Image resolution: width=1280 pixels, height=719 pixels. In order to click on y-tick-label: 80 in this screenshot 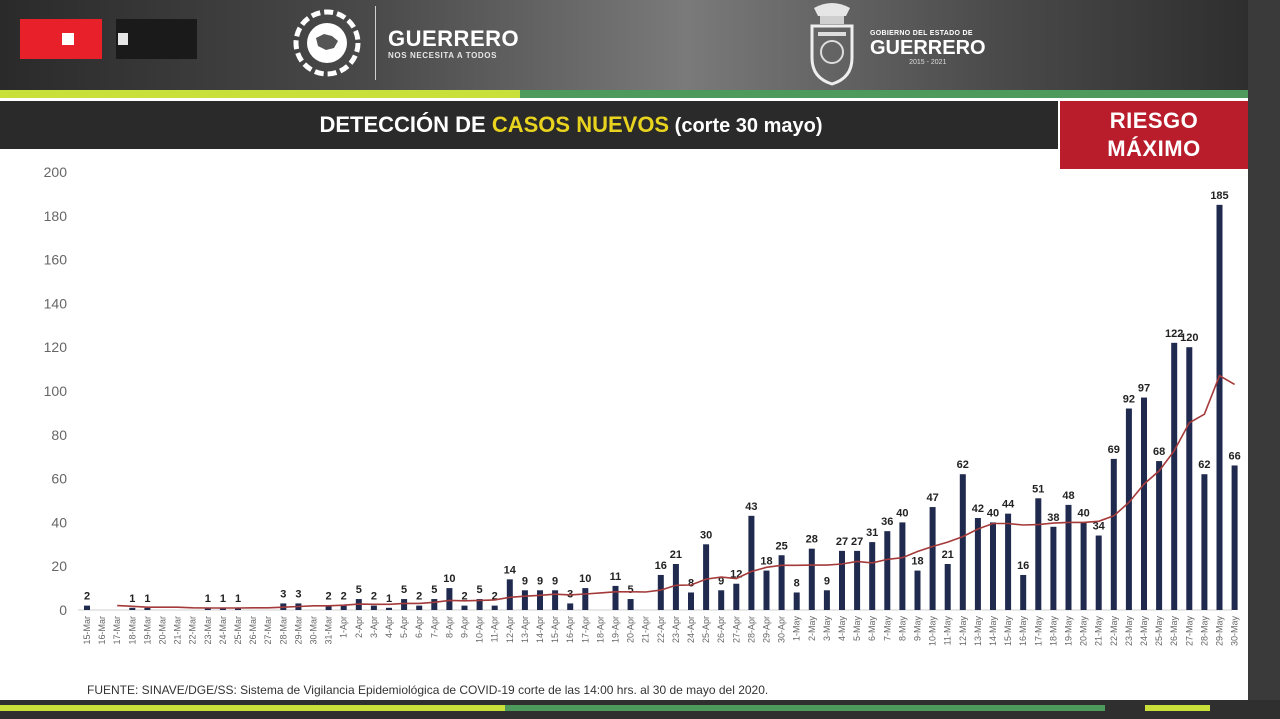, I will do `click(59, 435)`.